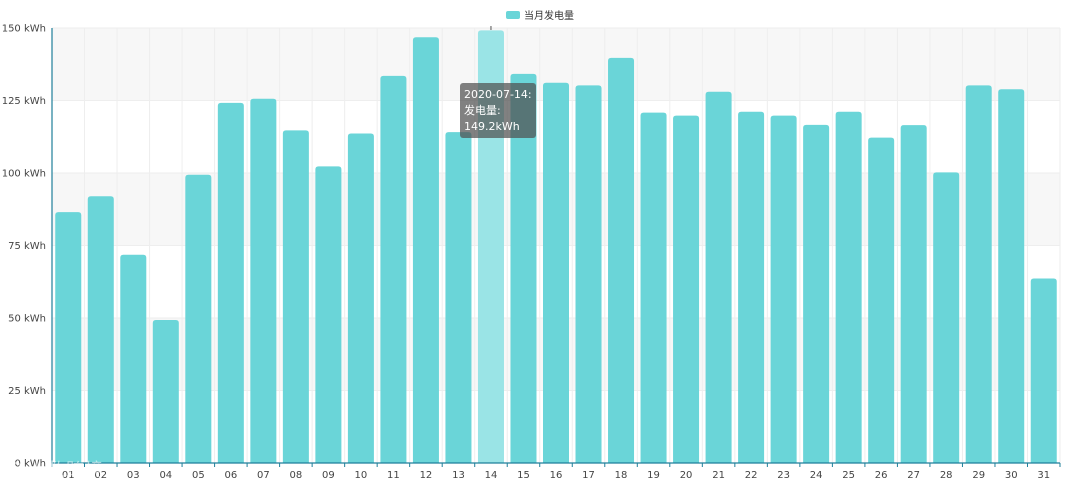 Image resolution: width=1080 pixels, height=494 pixels. Describe the element at coordinates (24, 101) in the screenshot. I see `y-tick-label: 125 kWh` at that location.